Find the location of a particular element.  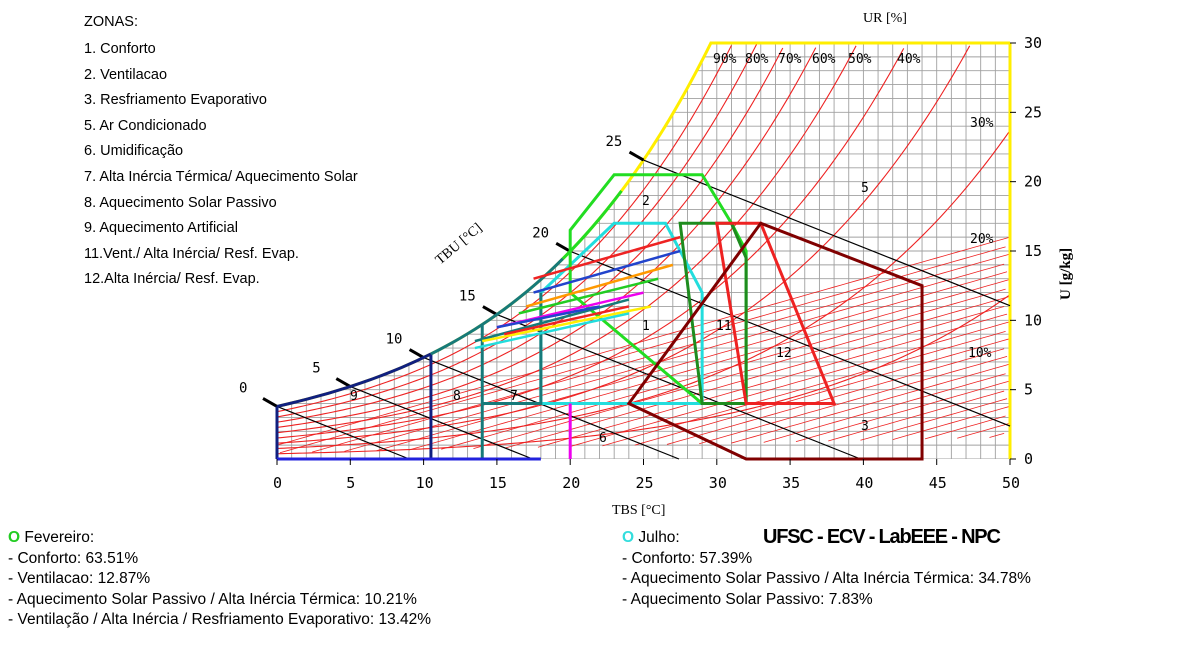

zone-7-saturation is located at coordinates (497, 306).